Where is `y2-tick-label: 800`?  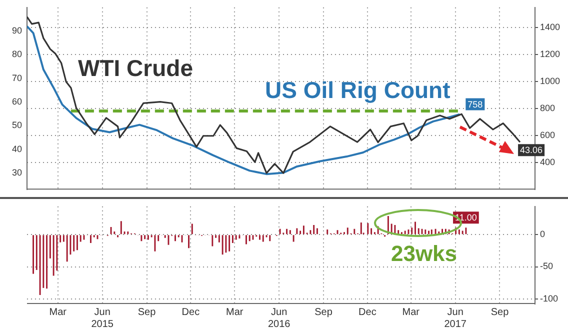
y2-tick-label: 800 is located at coordinates (548, 108).